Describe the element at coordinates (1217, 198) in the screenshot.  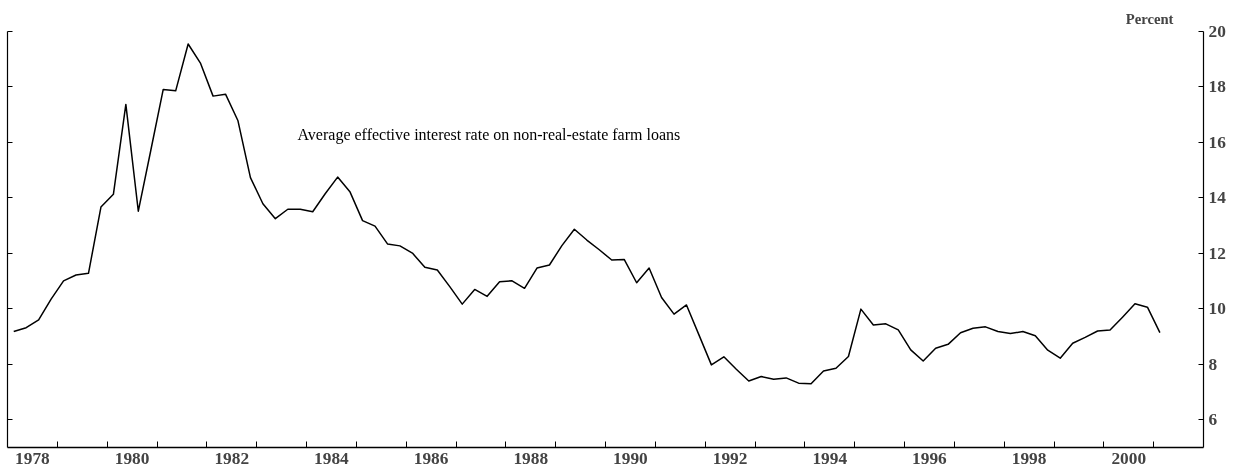
I see `y-tick-label: 14` at that location.